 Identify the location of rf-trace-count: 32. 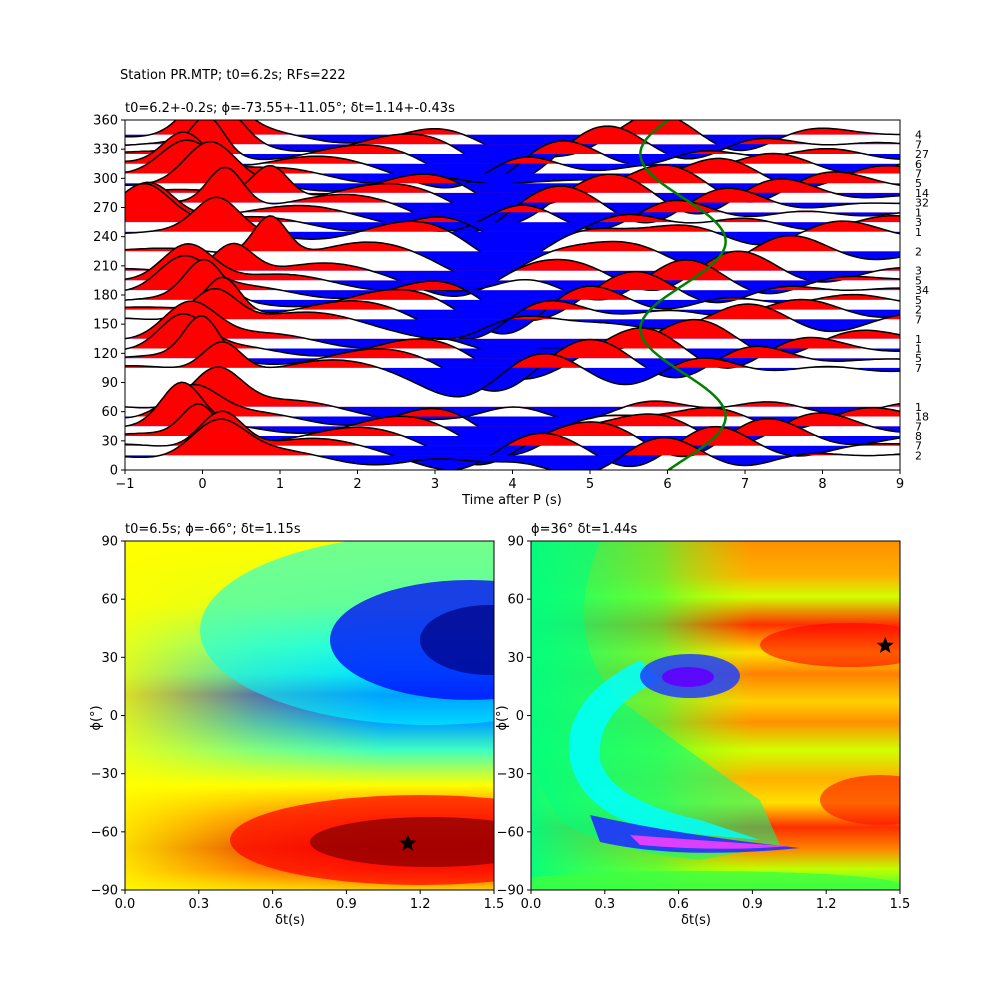
(922, 203).